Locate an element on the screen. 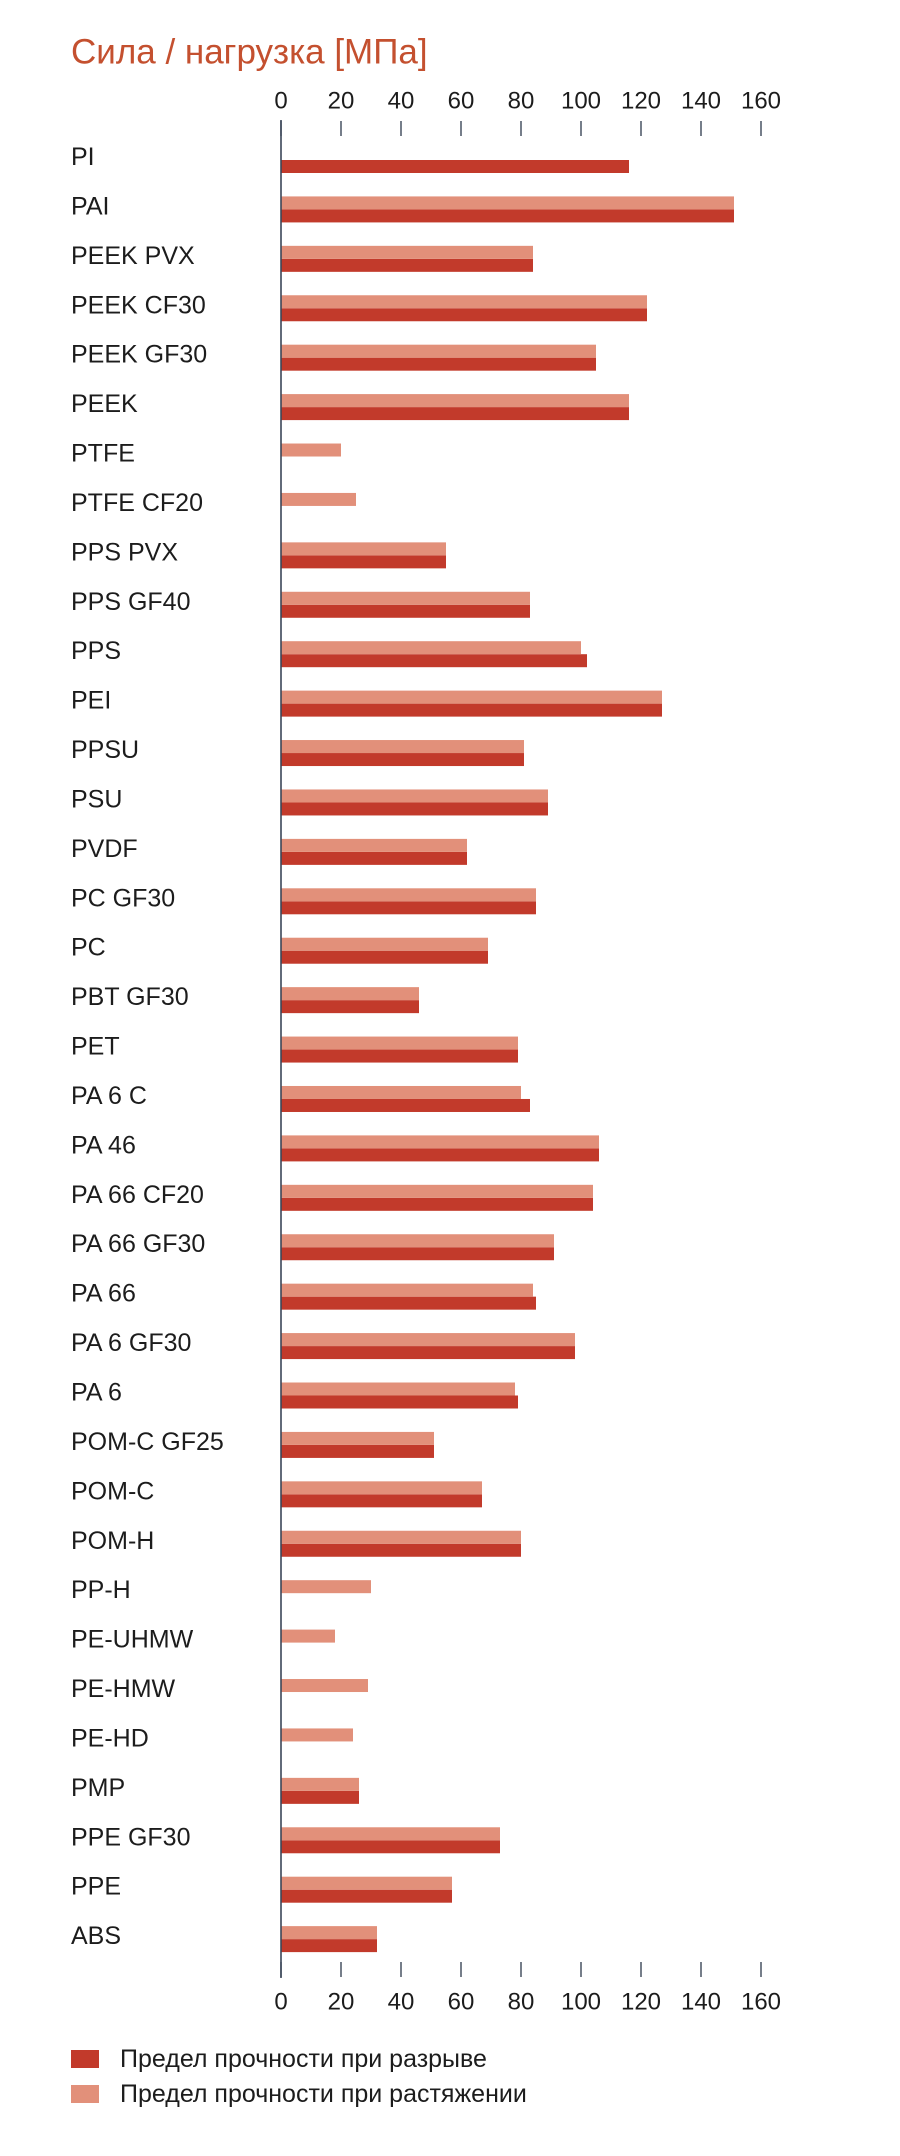 The image size is (900, 2156). legend-label-break-strength: Предел прочности при разрыве is located at coordinates (303, 2059).